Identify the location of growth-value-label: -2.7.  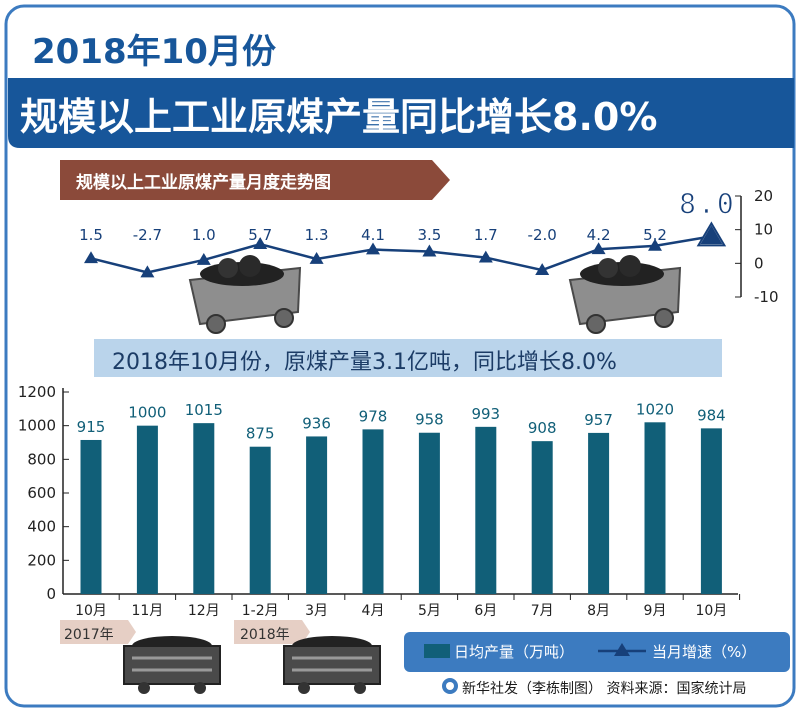
(147, 235).